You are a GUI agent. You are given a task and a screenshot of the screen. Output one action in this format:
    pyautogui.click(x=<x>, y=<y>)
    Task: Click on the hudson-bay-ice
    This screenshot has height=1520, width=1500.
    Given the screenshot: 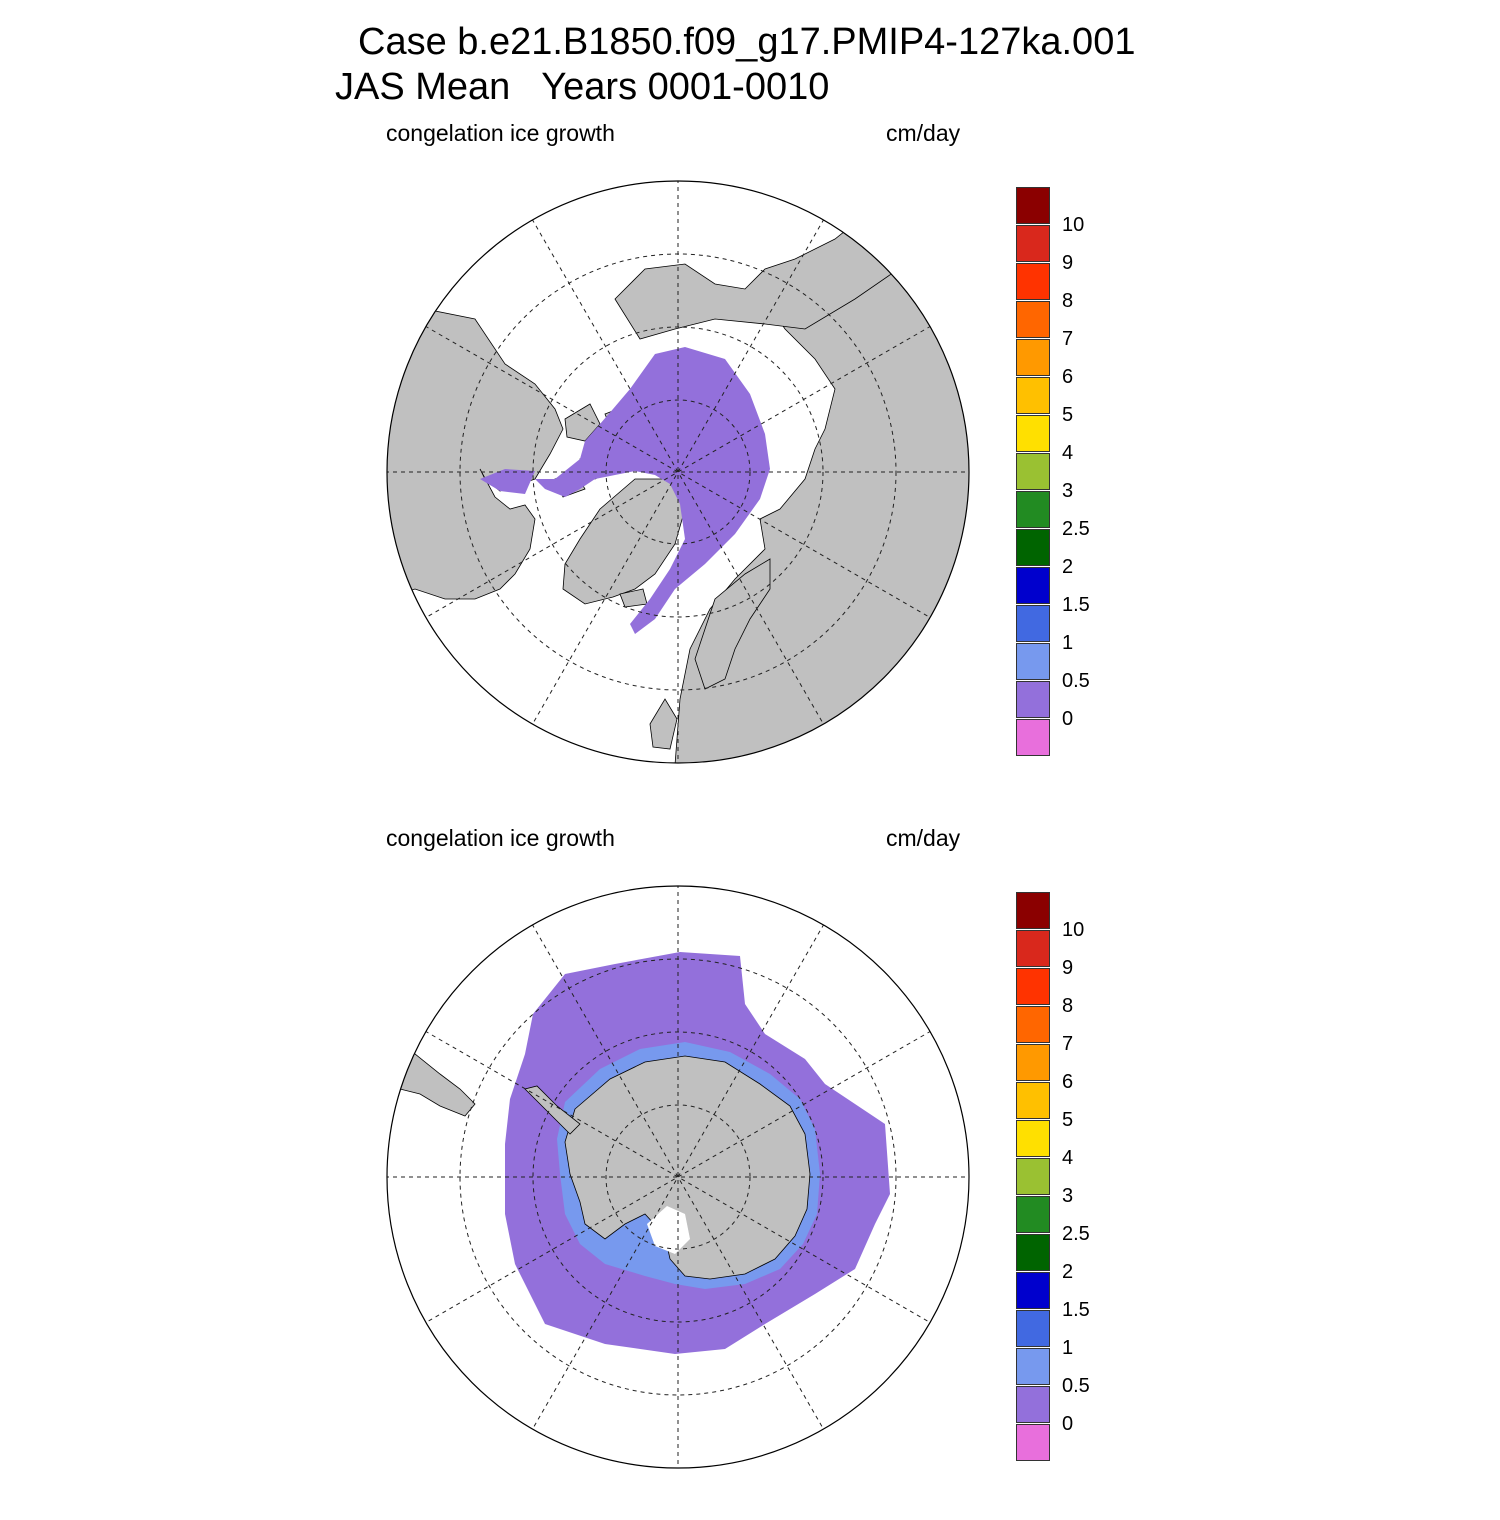 What is the action you would take?
    pyautogui.click(x=507, y=481)
    